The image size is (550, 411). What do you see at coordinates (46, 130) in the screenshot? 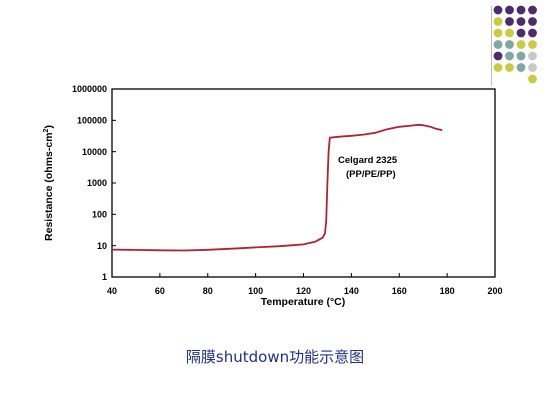
I see `y-axis-title-superscript: 2` at bounding box center [46, 130].